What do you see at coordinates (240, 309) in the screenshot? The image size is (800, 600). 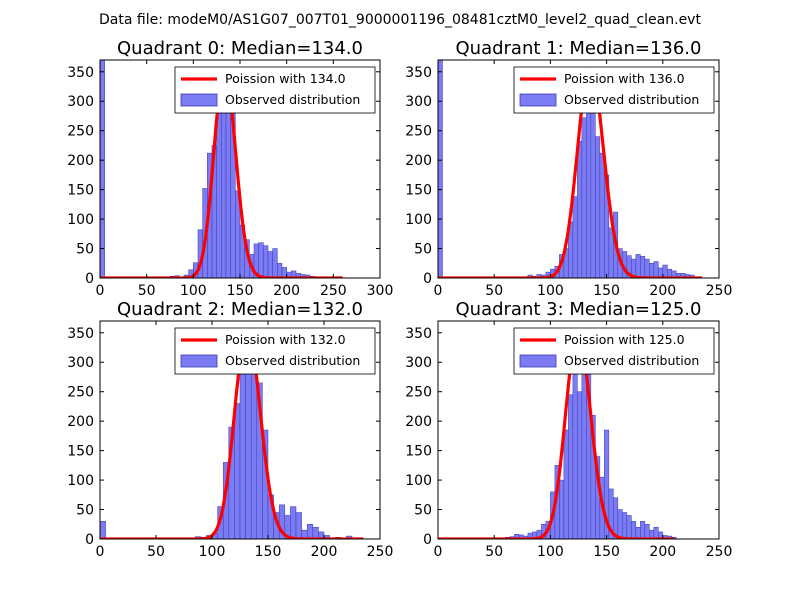 I see `panel-title: Quadrant 2: Median=132.0` at bounding box center [240, 309].